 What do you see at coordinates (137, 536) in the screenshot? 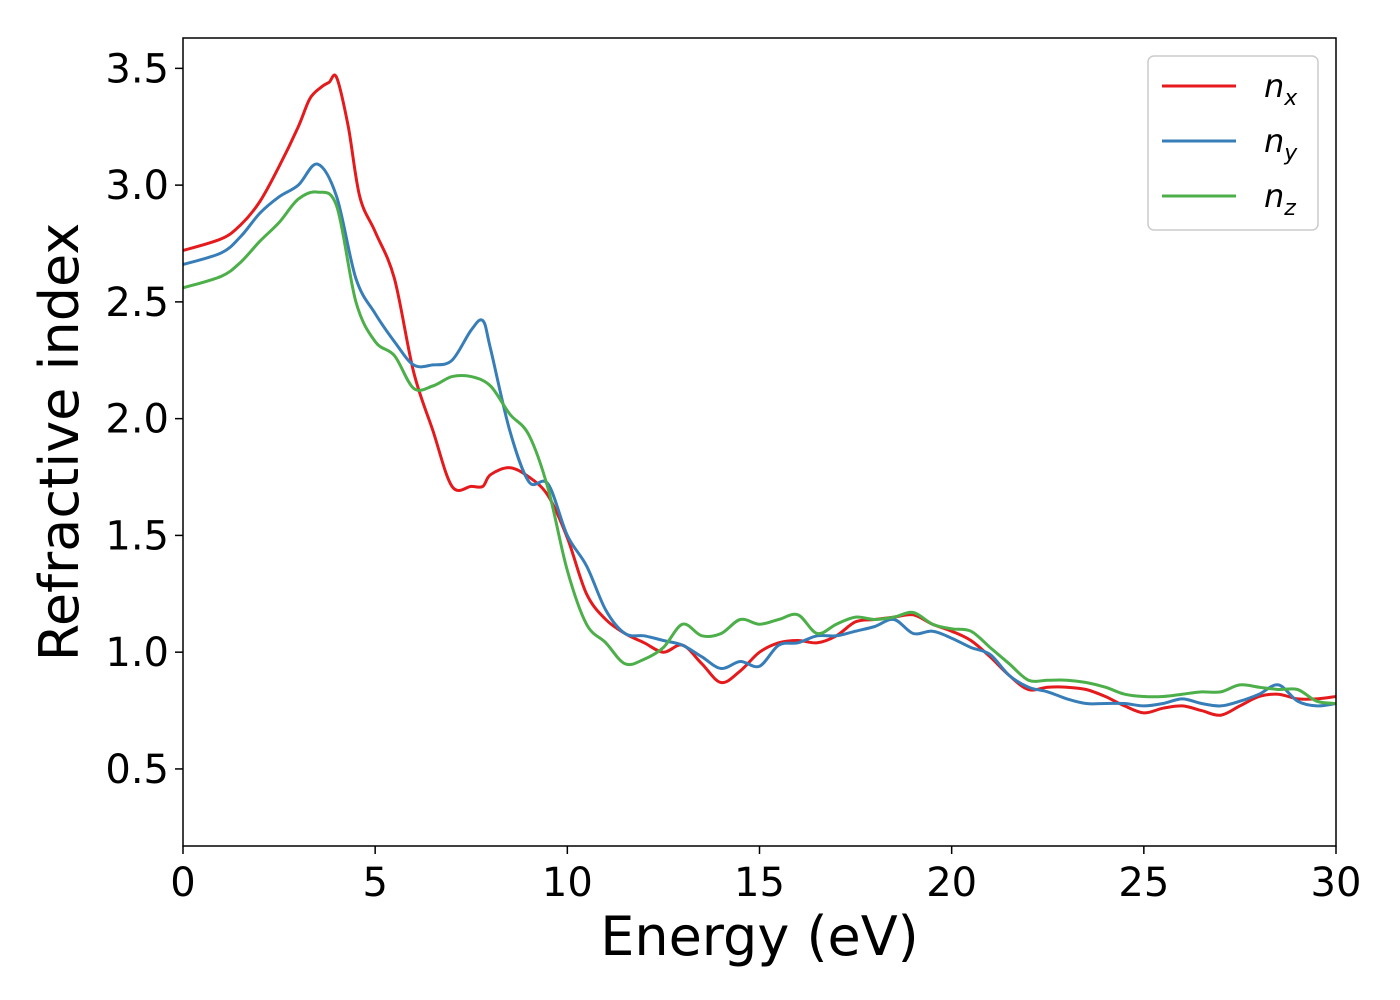
I see `y-tick-label: 1.5` at bounding box center [137, 536].